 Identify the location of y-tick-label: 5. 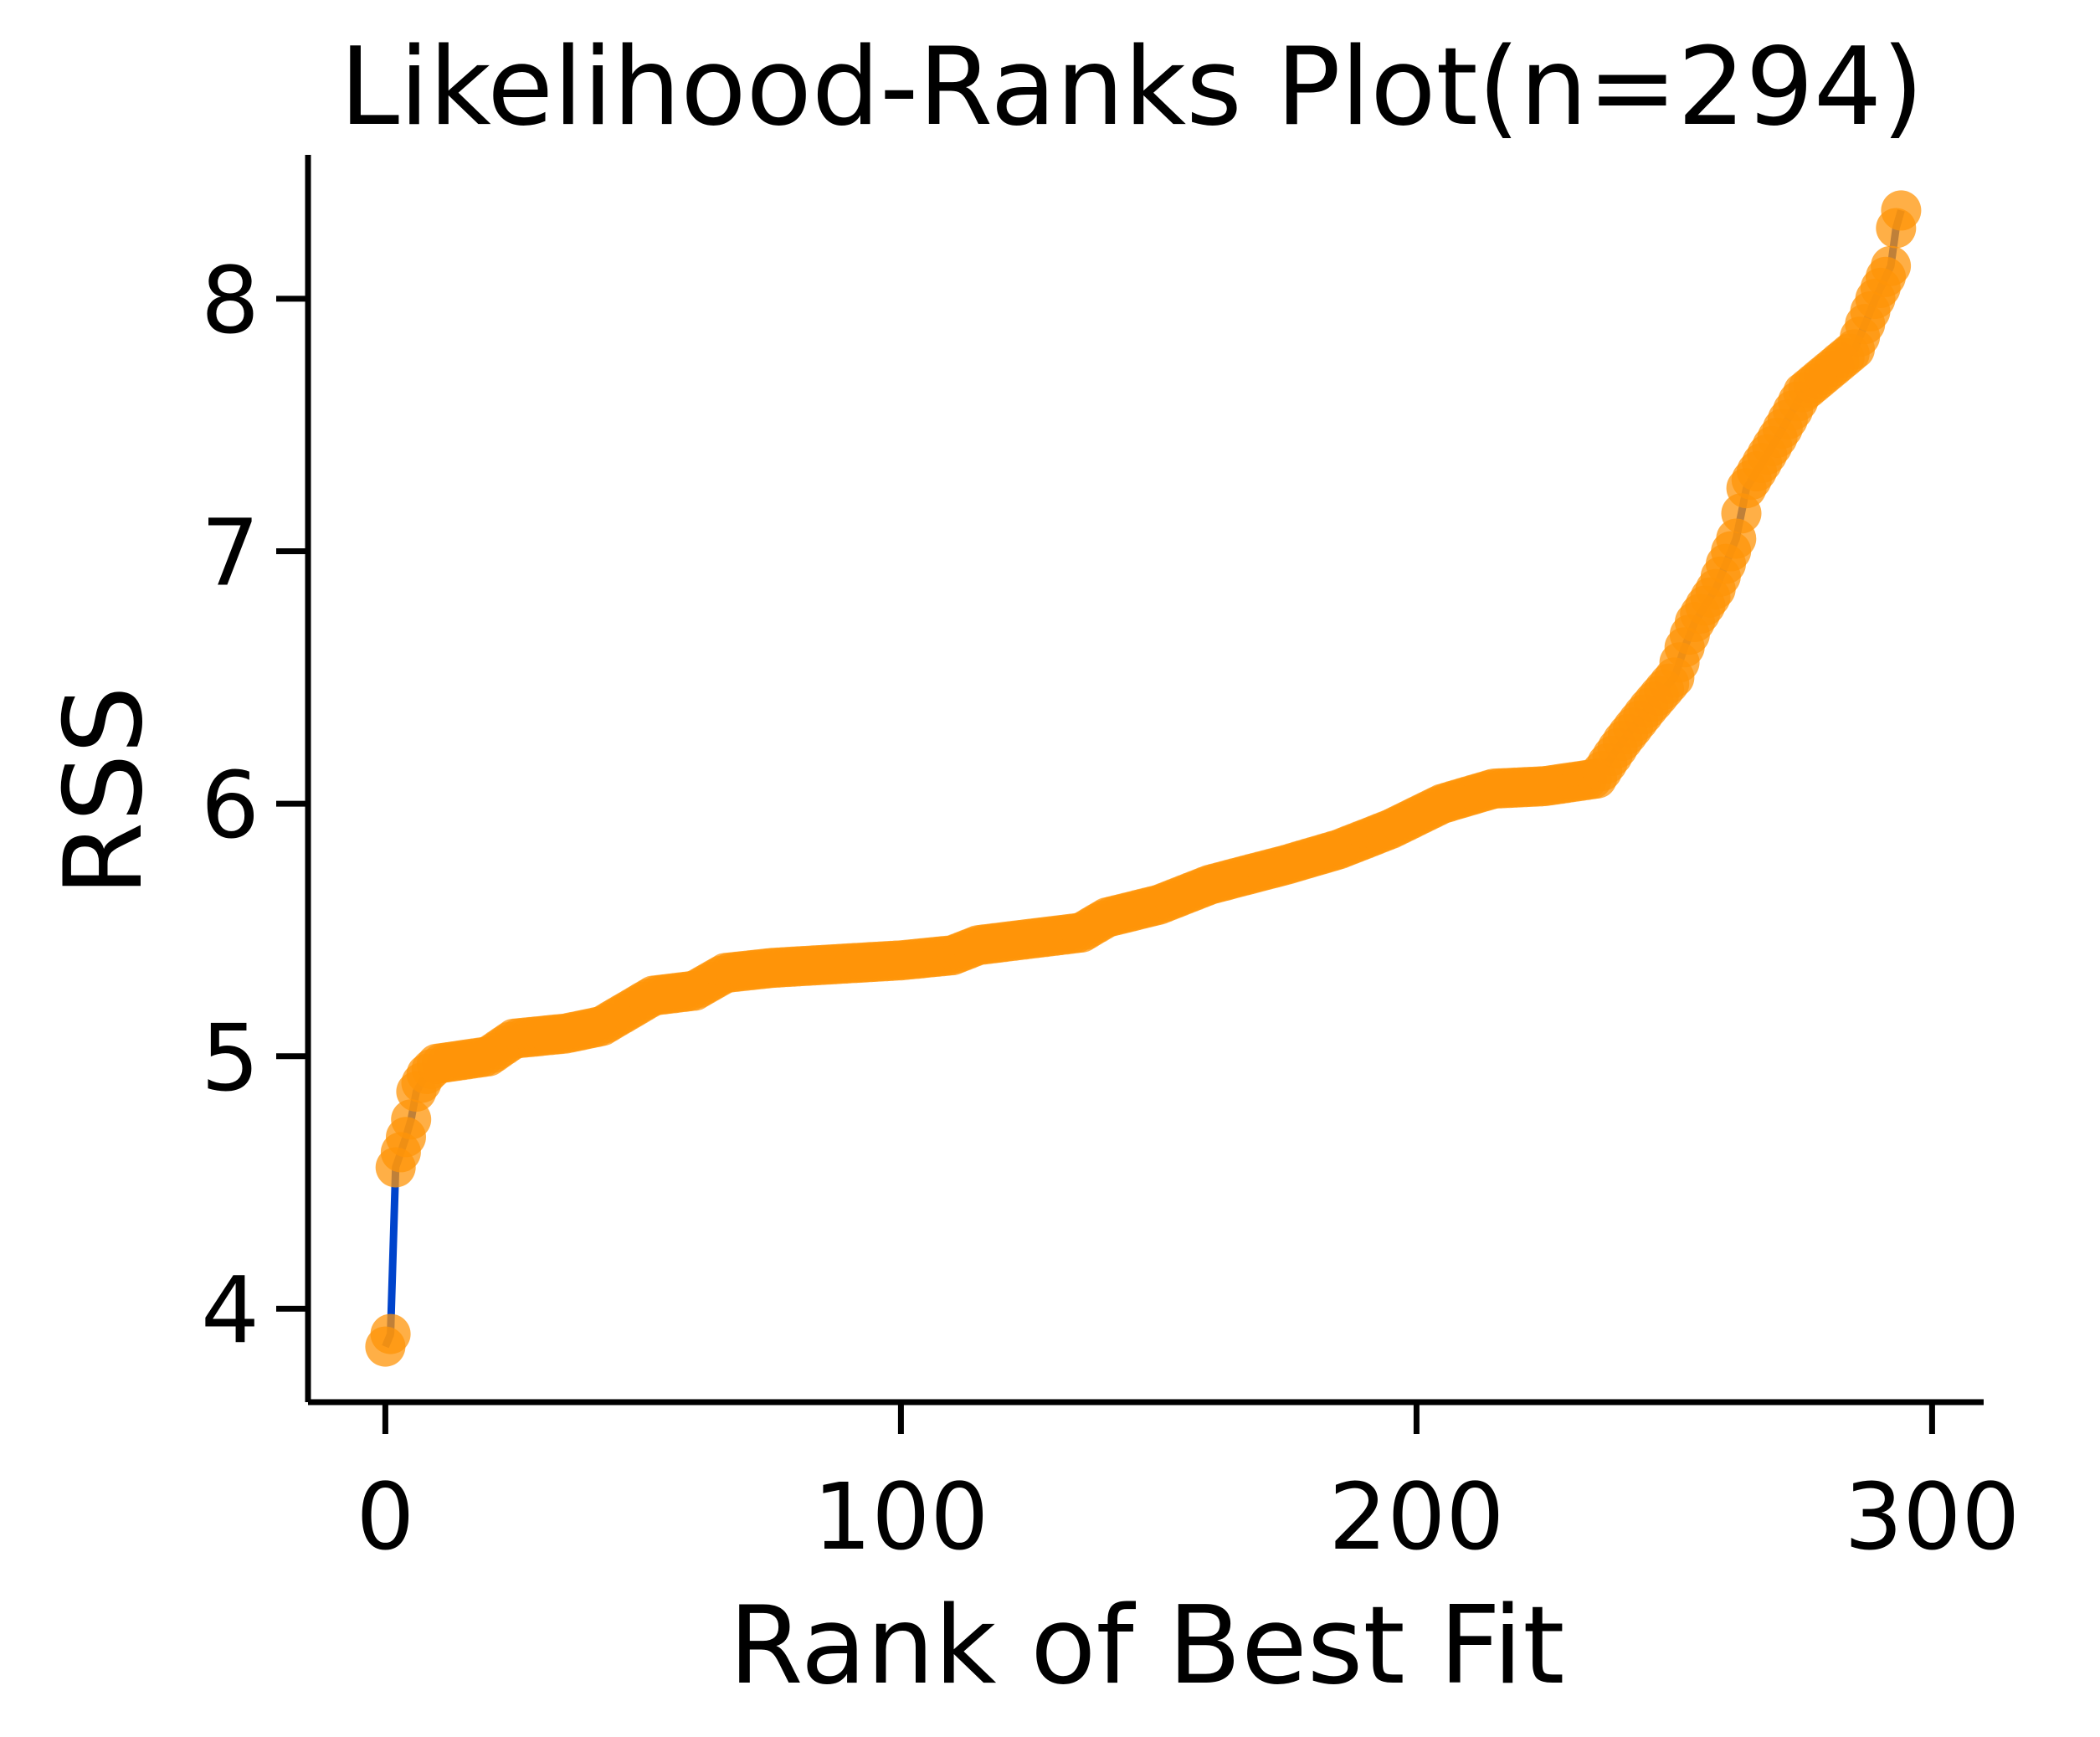
(230, 1058).